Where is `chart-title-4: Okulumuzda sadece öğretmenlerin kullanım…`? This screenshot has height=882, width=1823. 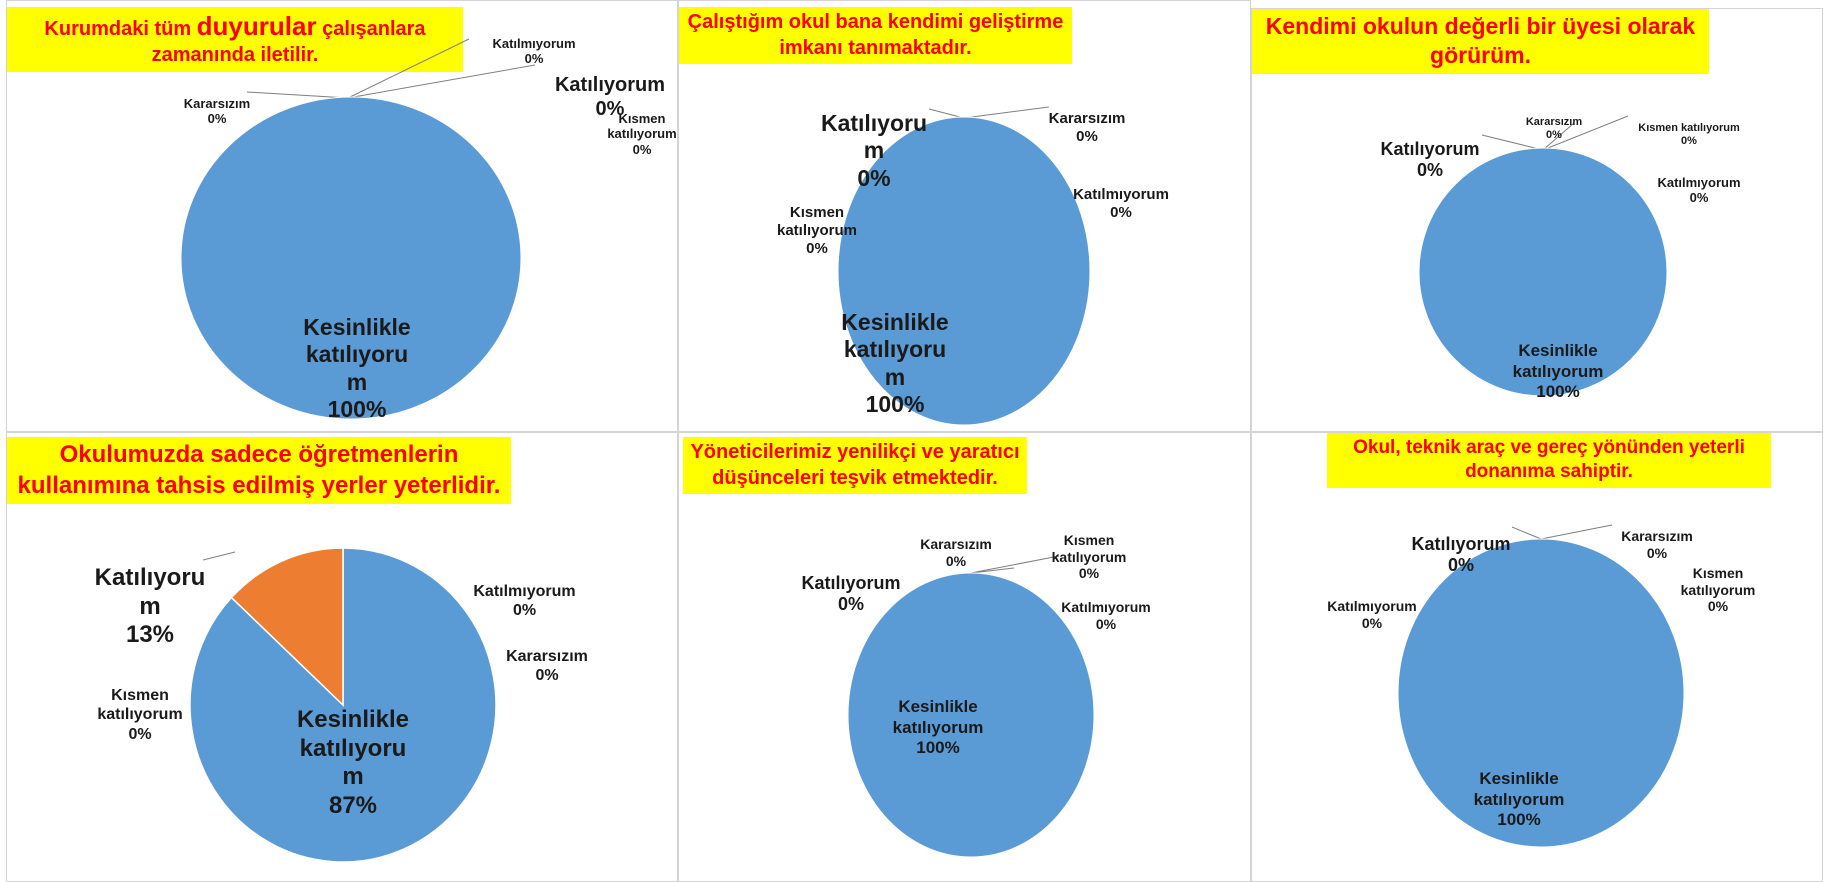 chart-title-4: Okulumuzda sadece öğretmenlerin kullanım… is located at coordinates (259, 471).